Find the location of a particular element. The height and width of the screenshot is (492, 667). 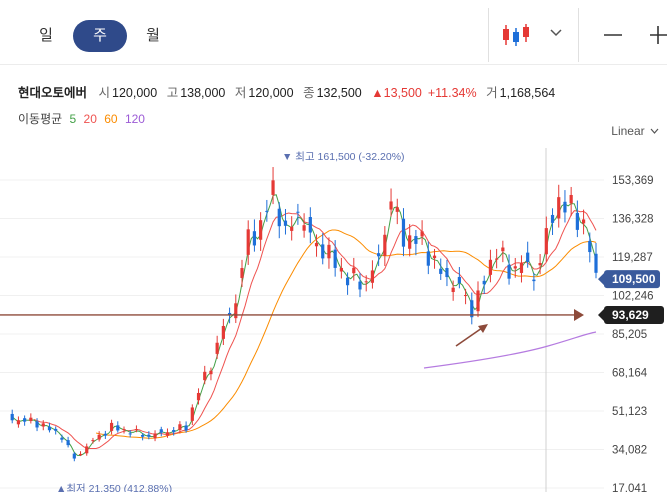

tab-day: 일 is located at coordinates (46, 35).